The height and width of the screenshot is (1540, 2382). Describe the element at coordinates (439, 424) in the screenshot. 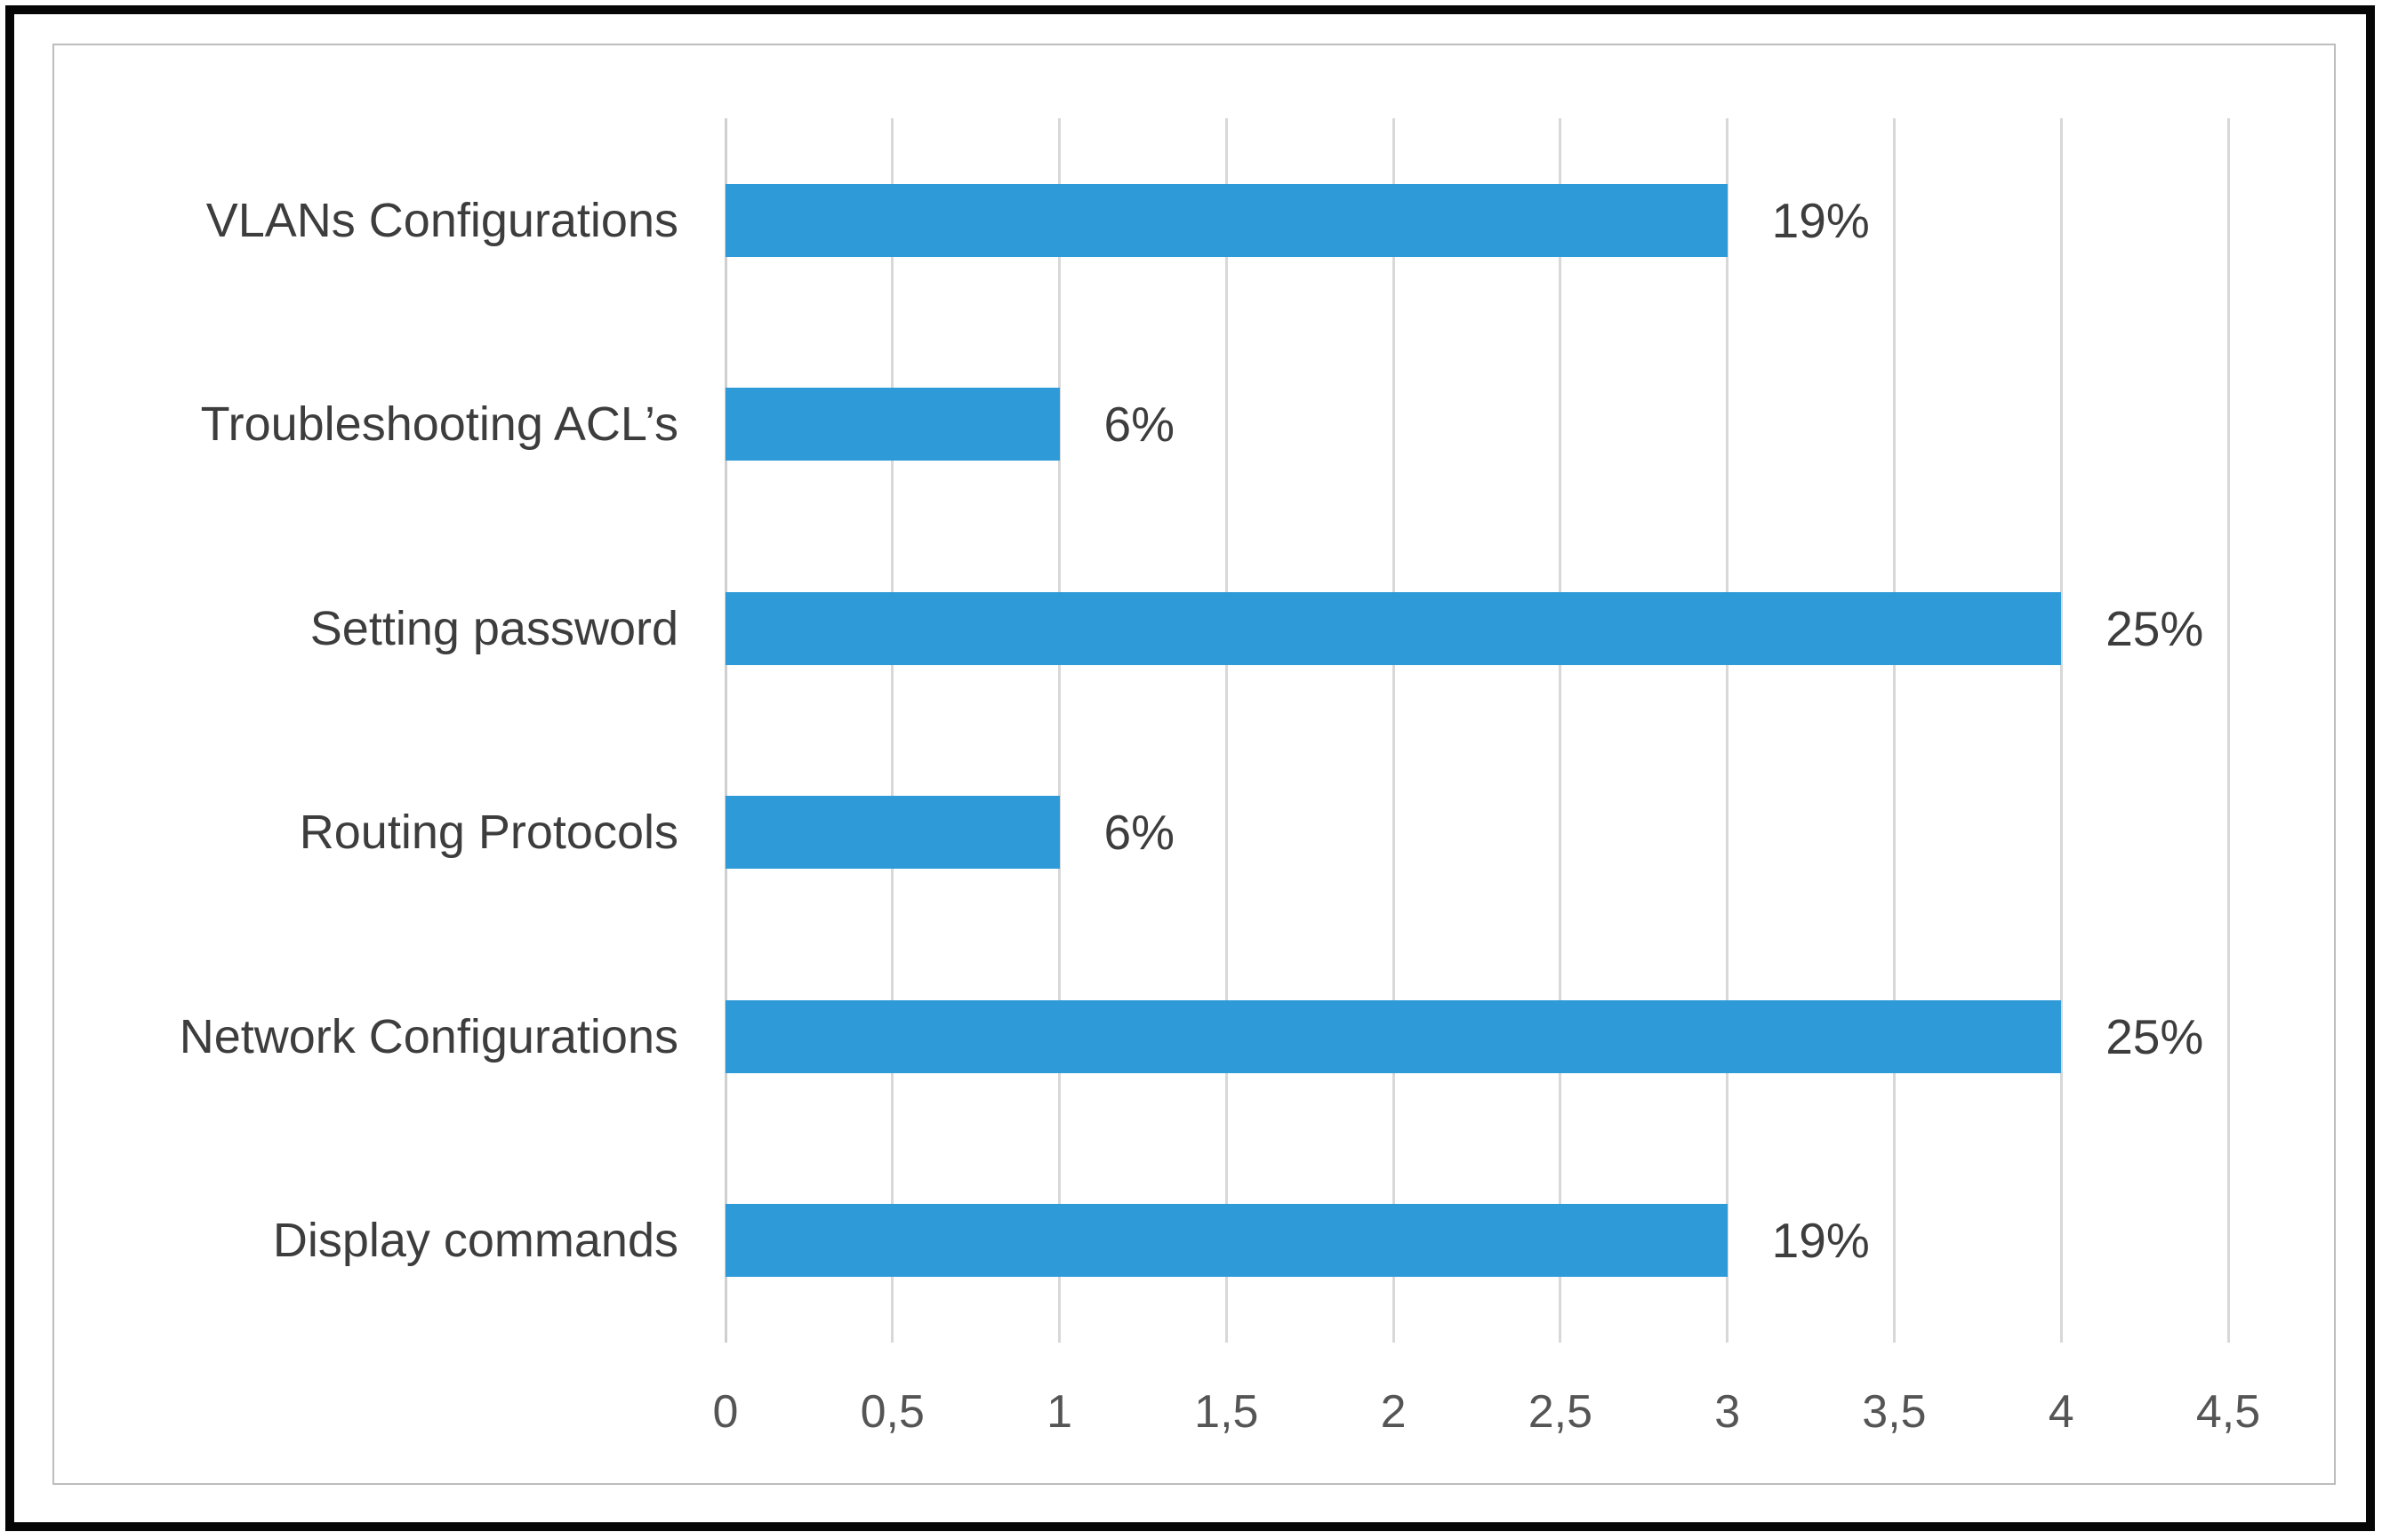

I see `category-label: Troubleshooting ACL’s` at that location.